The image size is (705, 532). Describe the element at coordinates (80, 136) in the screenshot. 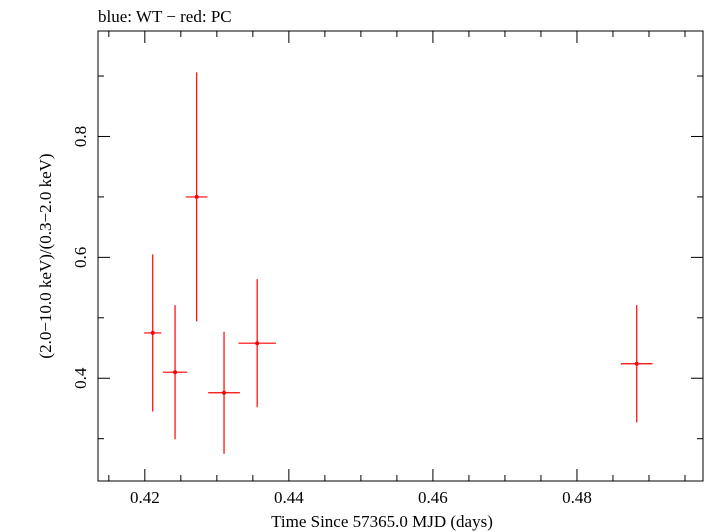

I see `y-tick-label: 0.8` at that location.